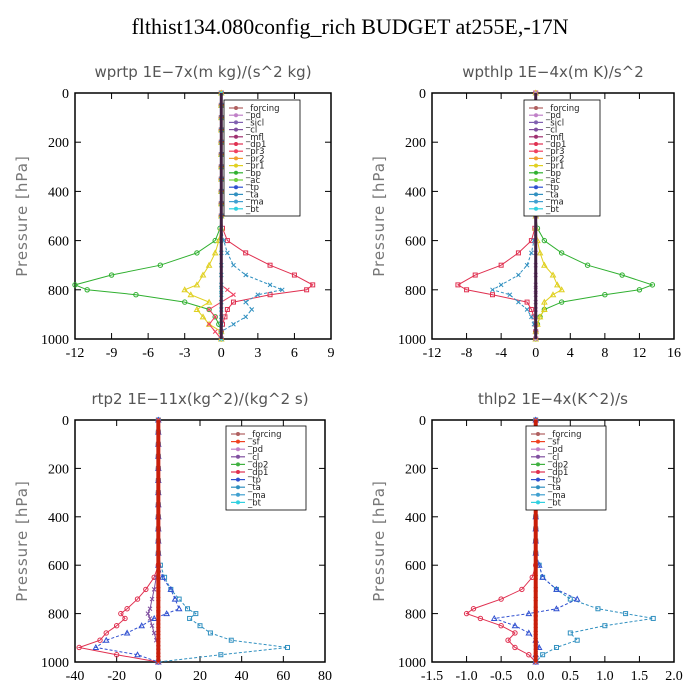 This screenshot has width=700, height=700. I want to click on legend-label: _tp, so click(552, 188).